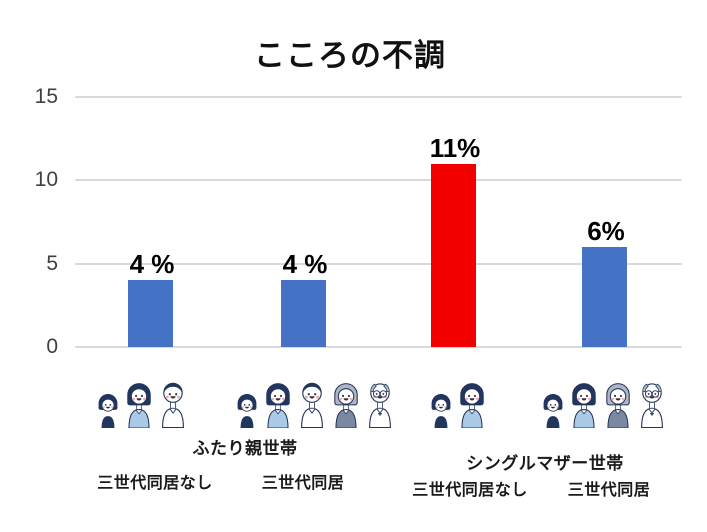 The image size is (707, 532). What do you see at coordinates (245, 448) in the screenshot?
I see `group-header-two-parent: ふたり親世帯` at bounding box center [245, 448].